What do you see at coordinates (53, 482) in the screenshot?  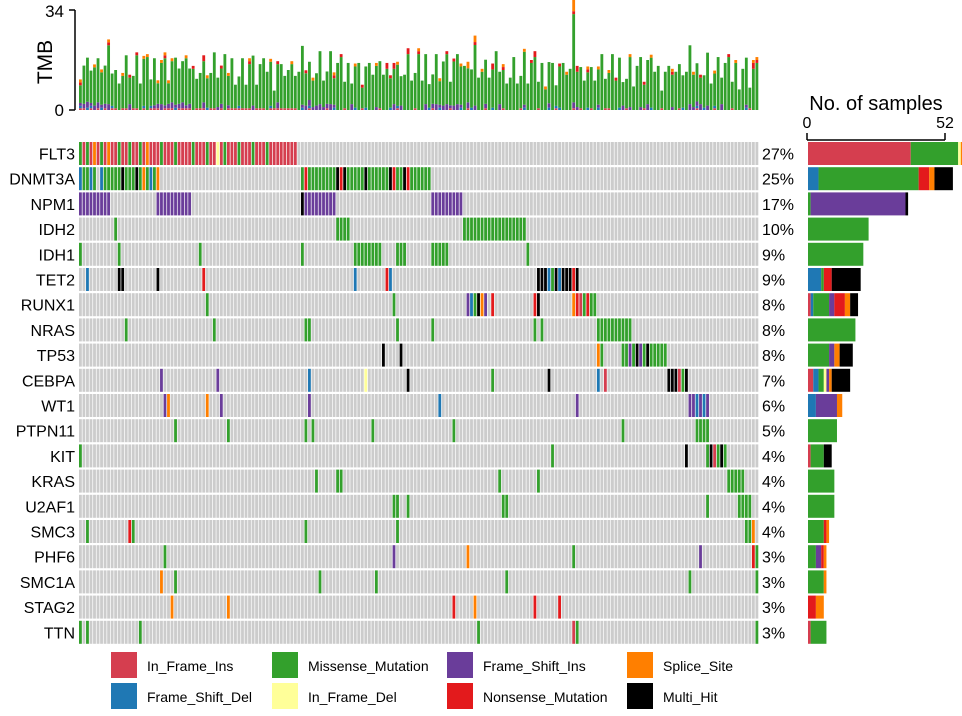 I see `gene-label: KRAS` at bounding box center [53, 482].